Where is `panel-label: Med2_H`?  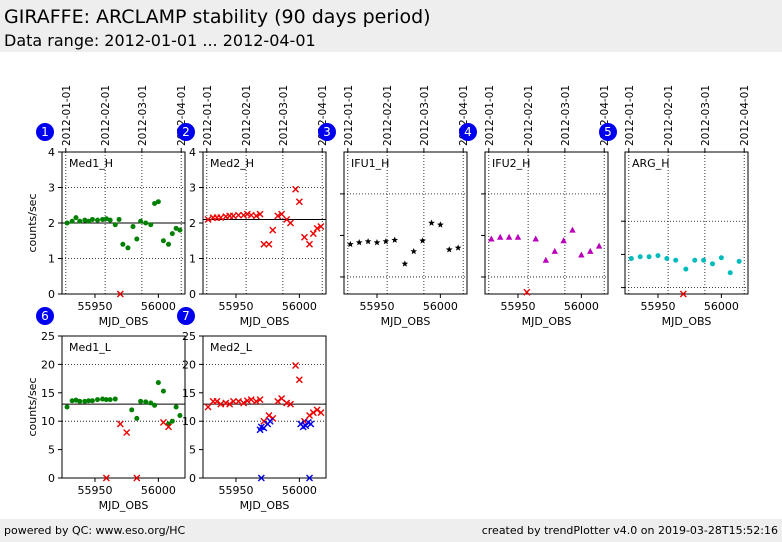
panel-label: Med2_H is located at coordinates (232, 163).